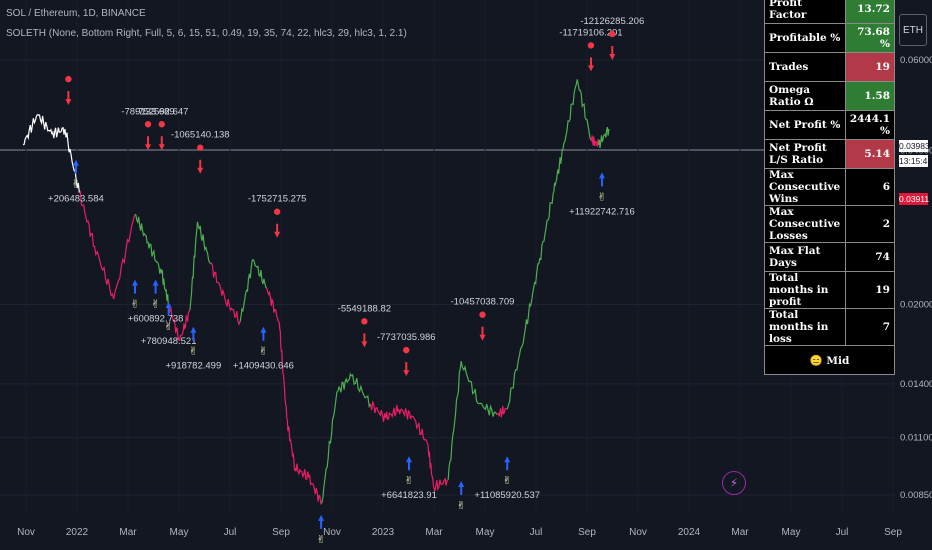 Image resolution: width=932 pixels, height=550 pixels. What do you see at coordinates (870, 224) in the screenshot?
I see `stats-value: 2` at bounding box center [870, 224].